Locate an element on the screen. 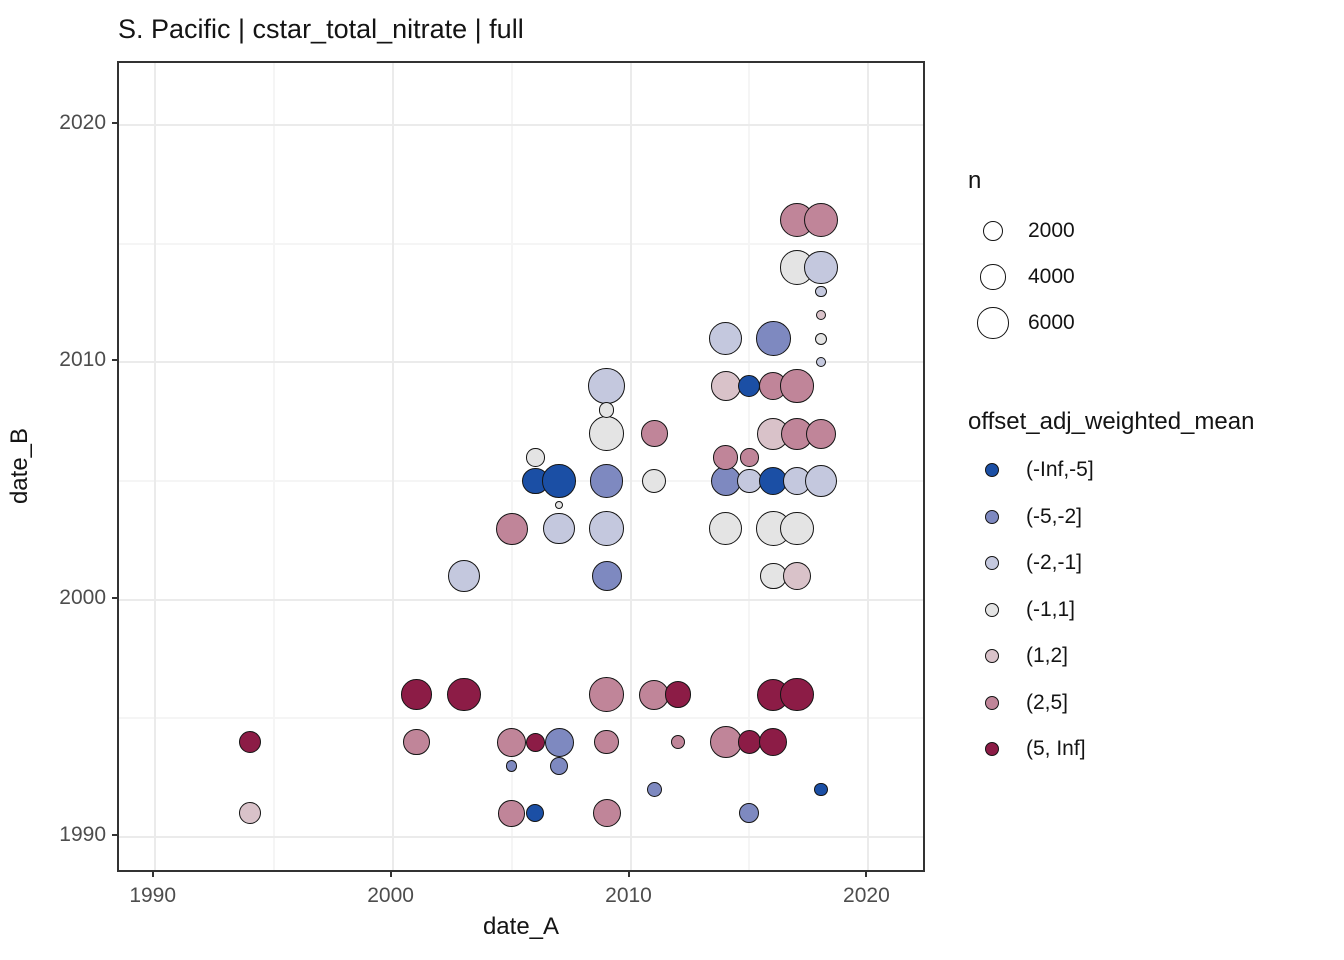  x-minor-gridline is located at coordinates (511, 466).